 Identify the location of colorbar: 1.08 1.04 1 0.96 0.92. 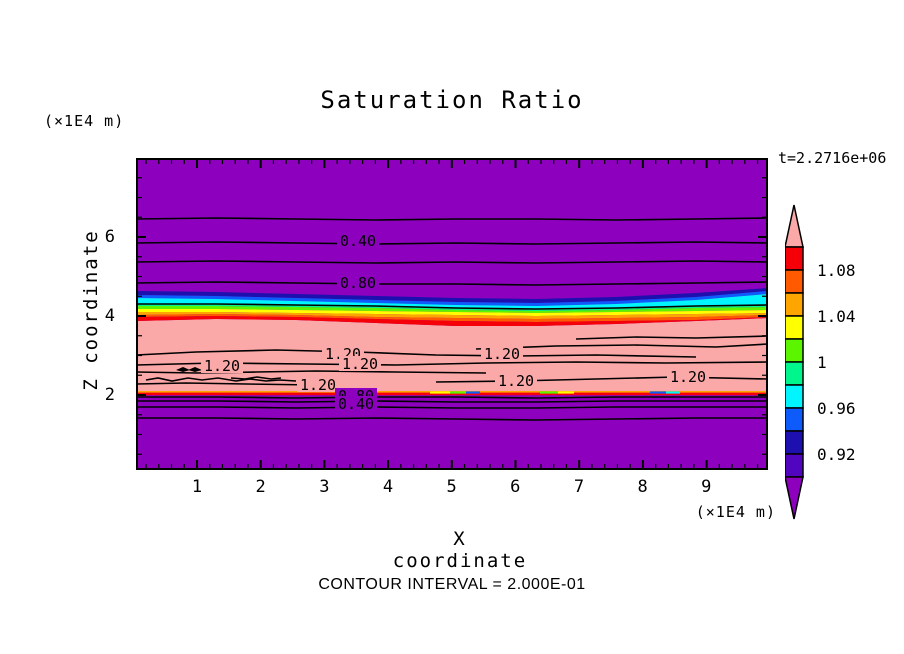
(820, 362).